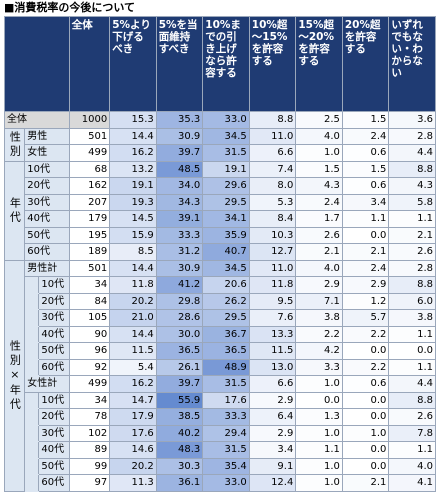  What do you see at coordinates (89, 433) in the screenshot?
I see `cell: 102` at bounding box center [89, 433].